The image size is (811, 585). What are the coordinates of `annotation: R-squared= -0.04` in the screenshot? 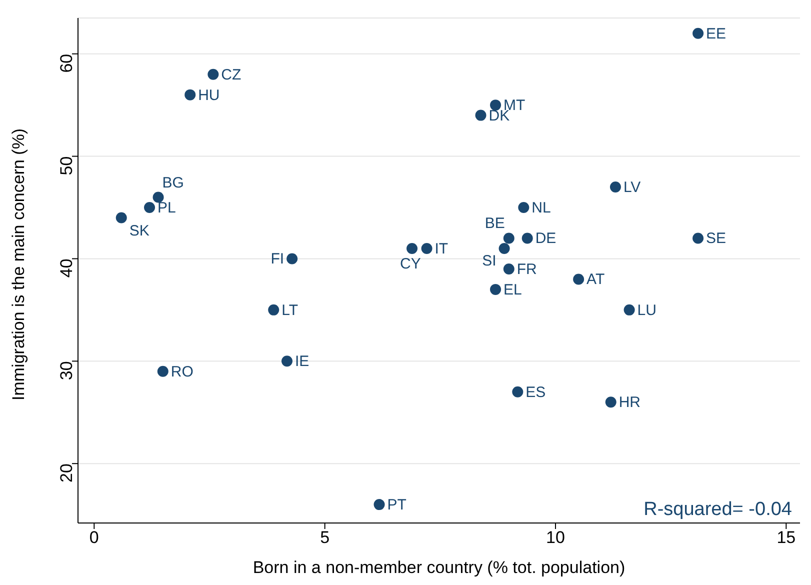 It's located at (718, 509).